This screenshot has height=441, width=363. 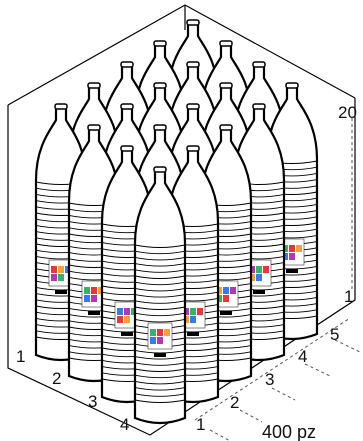 What do you see at coordinates (302, 356) in the screenshot?
I see `right-axis-label-4: 4` at bounding box center [302, 356].